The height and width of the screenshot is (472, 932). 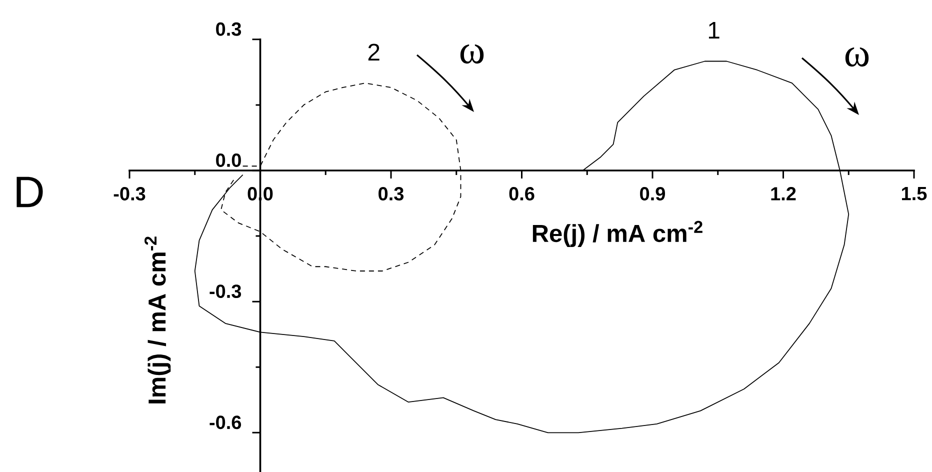 What do you see at coordinates (226, 291) in the screenshot?
I see `y-tick-label: -0.3` at bounding box center [226, 291].